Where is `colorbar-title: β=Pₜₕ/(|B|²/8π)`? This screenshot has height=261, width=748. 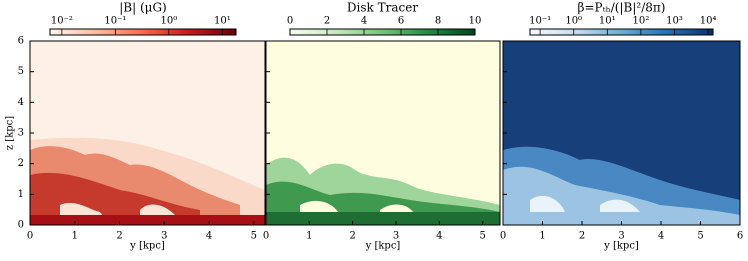 colorbar-title: β=Pₜₕ/(|B|²/8π) is located at coordinates (622, 8).